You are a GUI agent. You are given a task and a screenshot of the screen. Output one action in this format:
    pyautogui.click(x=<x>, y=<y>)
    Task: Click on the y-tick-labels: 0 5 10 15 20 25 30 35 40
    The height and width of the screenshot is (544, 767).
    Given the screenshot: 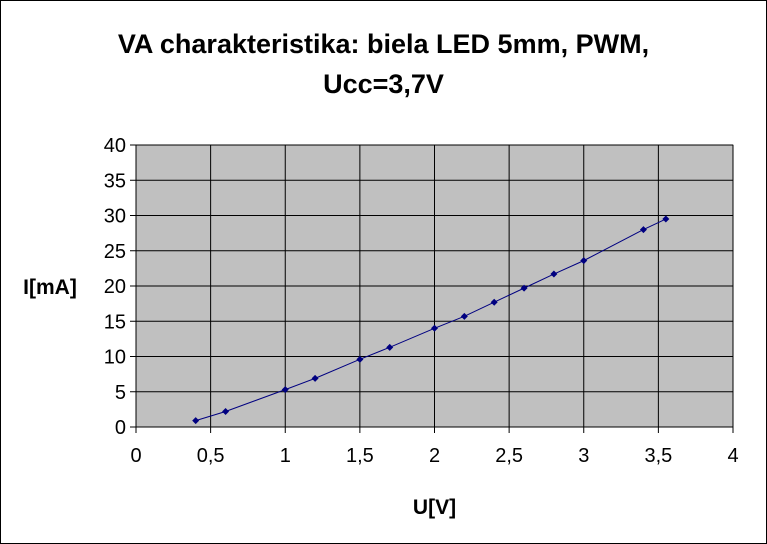 What is the action you would take?
    pyautogui.click(x=115, y=287)
    